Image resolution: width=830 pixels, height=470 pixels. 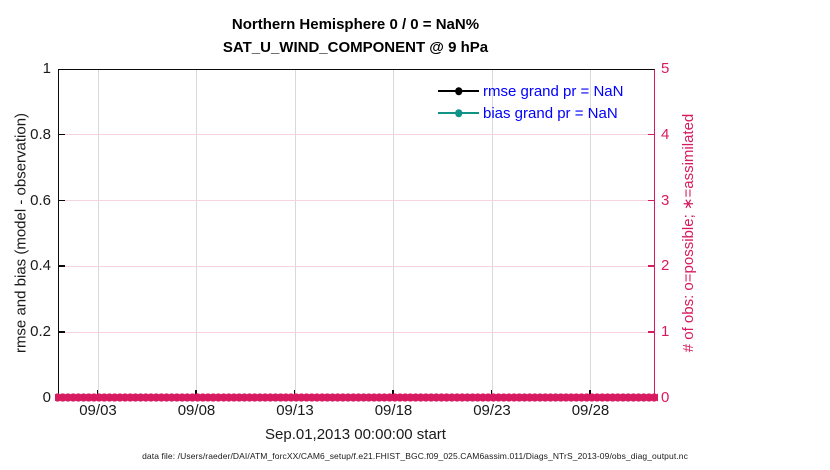 What do you see at coordinates (688, 233) in the screenshot?
I see `right-y-axis-label: # of obs: o=possible; ∗=assimilated` at bounding box center [688, 233].